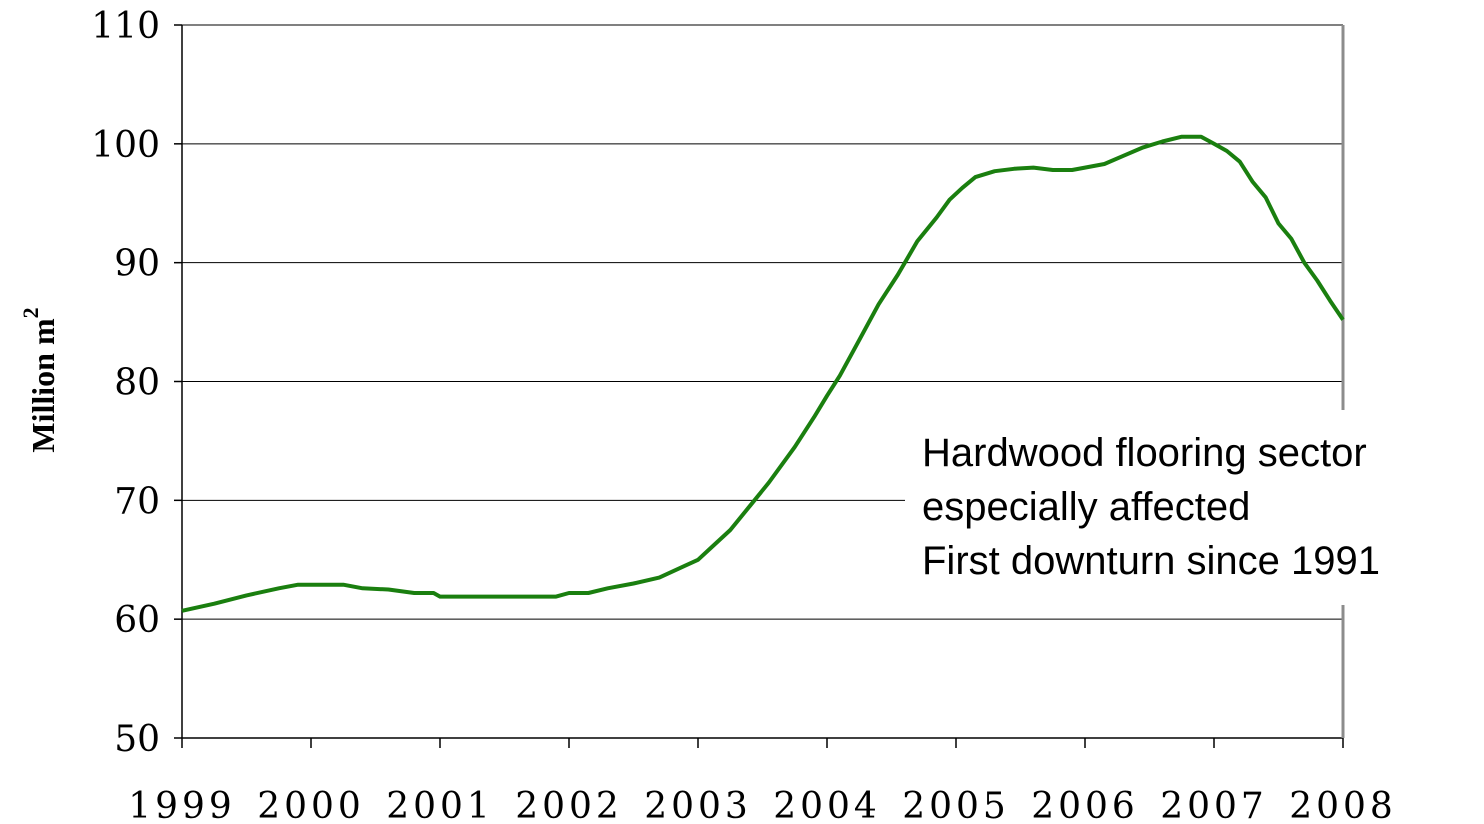 Image resolution: width=1484 pixels, height=824 pixels. Describe the element at coordinates (182, 805) in the screenshot. I see `x-tick-label: 1999` at that location.